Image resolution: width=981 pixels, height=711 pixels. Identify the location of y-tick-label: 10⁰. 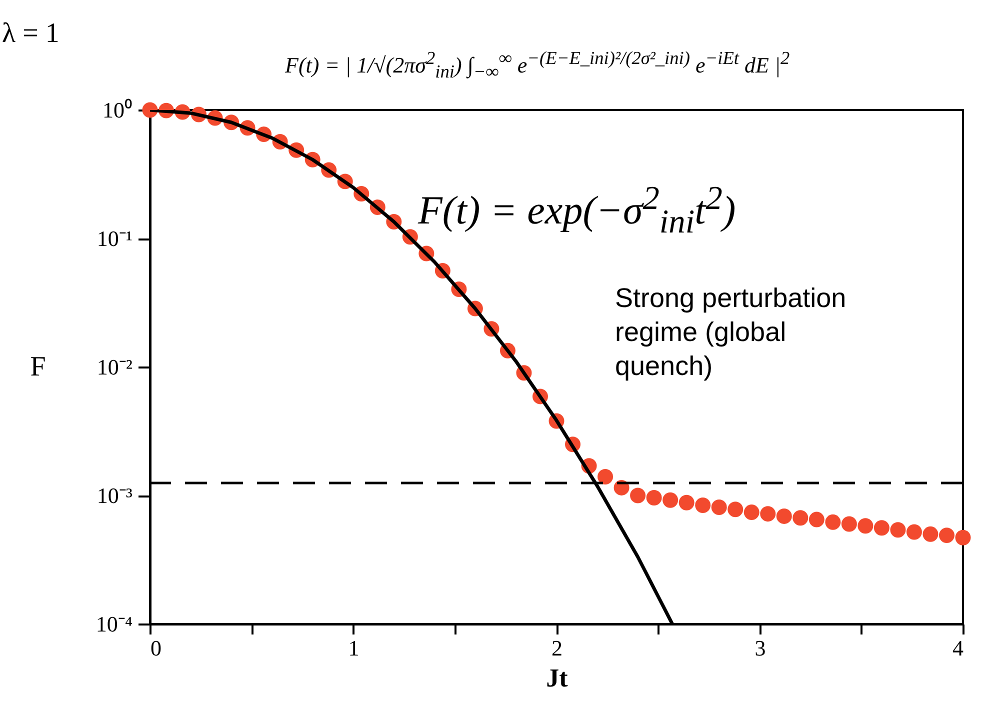
(117, 110).